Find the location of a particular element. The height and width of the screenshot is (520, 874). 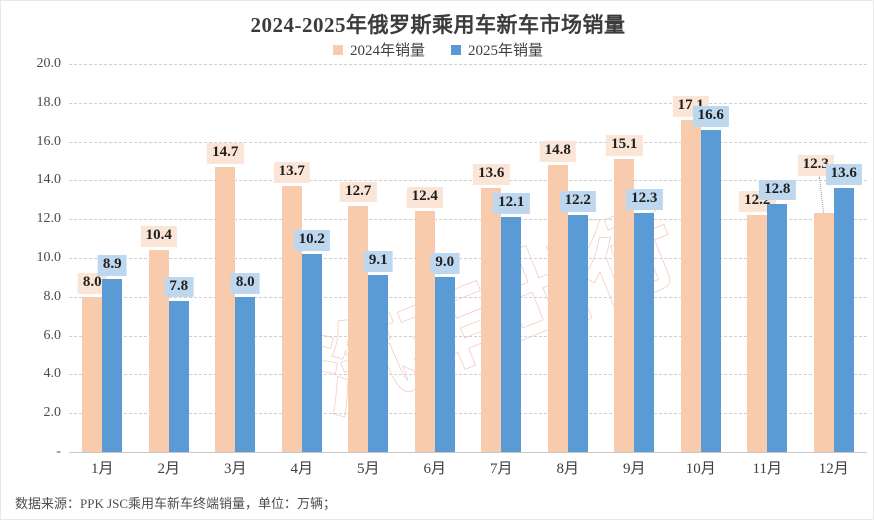

bar-2025-2月 is located at coordinates (178, 376).